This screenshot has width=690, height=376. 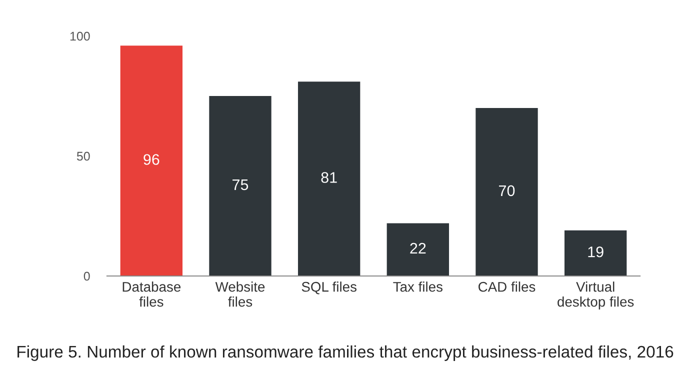 I want to click on data-label: 81, so click(x=329, y=177).